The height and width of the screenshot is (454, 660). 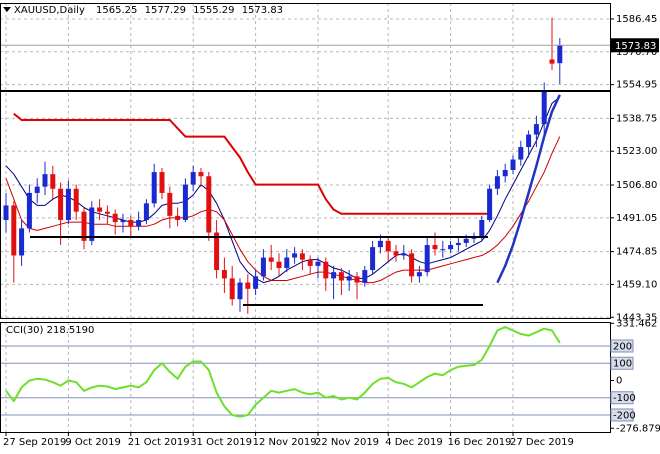 I want to click on x-tick-label: 21 Oct 2019, so click(x=159, y=442).